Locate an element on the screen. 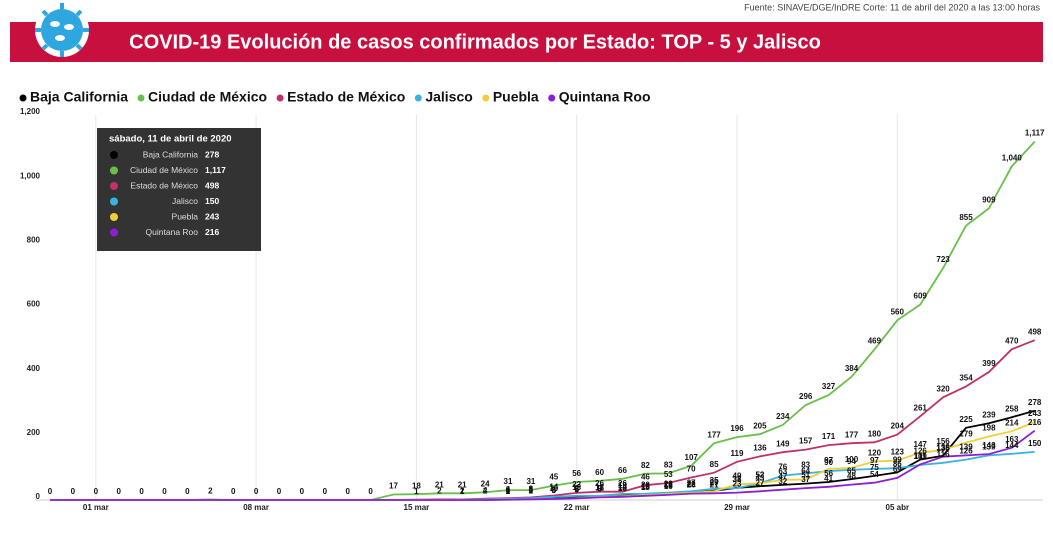 The height and width of the screenshot is (533, 1053). data-label: 99 is located at coordinates (897, 459).